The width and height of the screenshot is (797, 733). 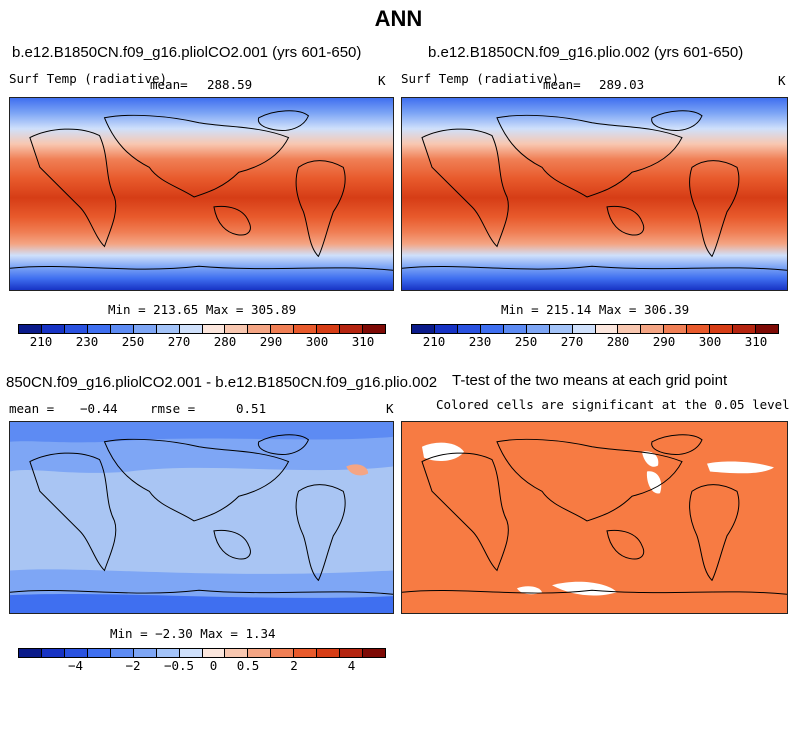 What do you see at coordinates (480, 78) in the screenshot?
I see `variable-label-right: Surf Temp (radiative)` at bounding box center [480, 78].